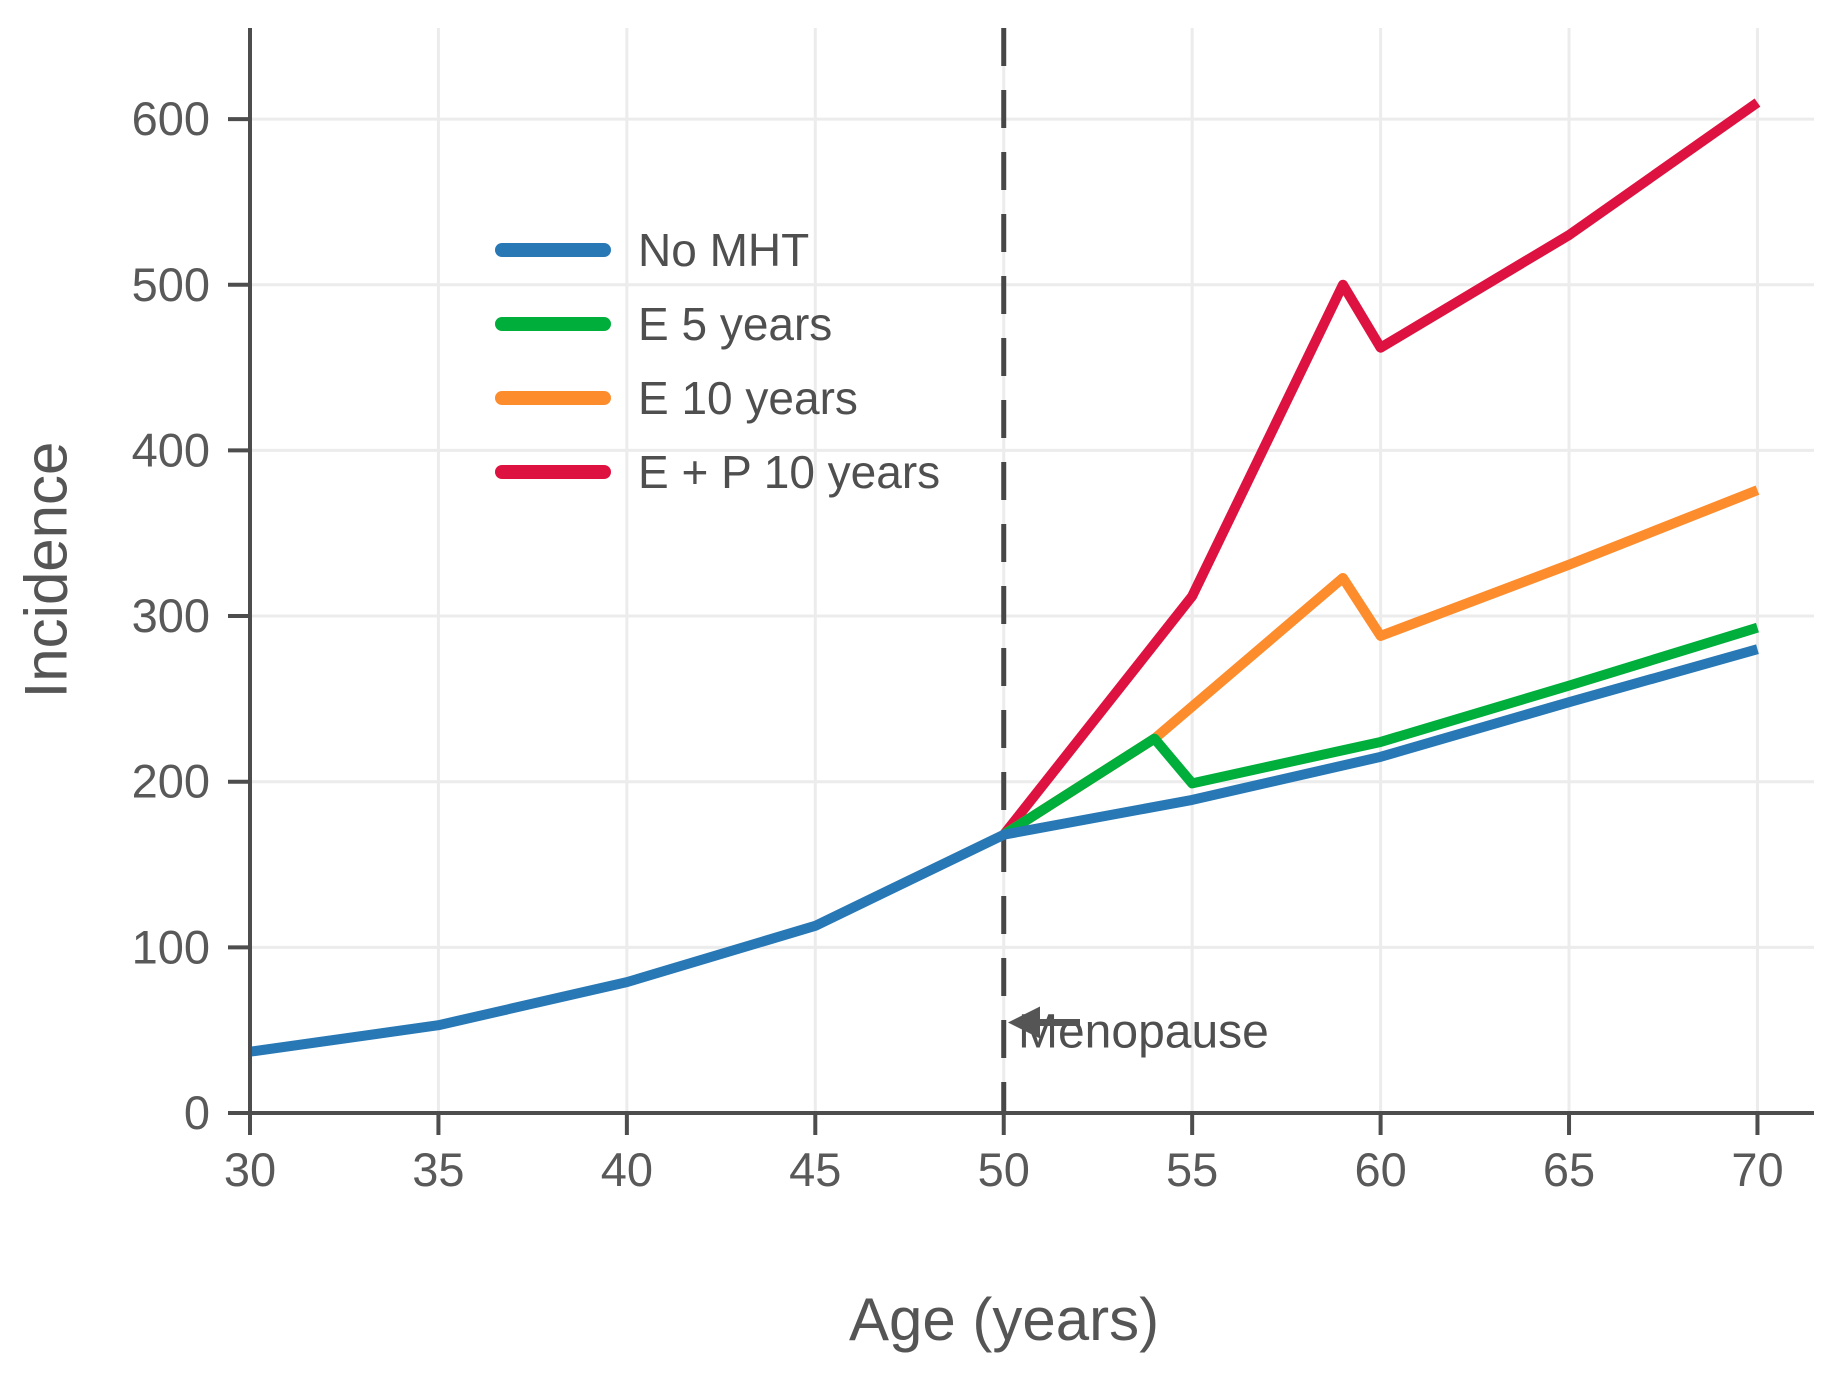  I want to click on legend-label-e-10-years: E 10 years, so click(748, 398).